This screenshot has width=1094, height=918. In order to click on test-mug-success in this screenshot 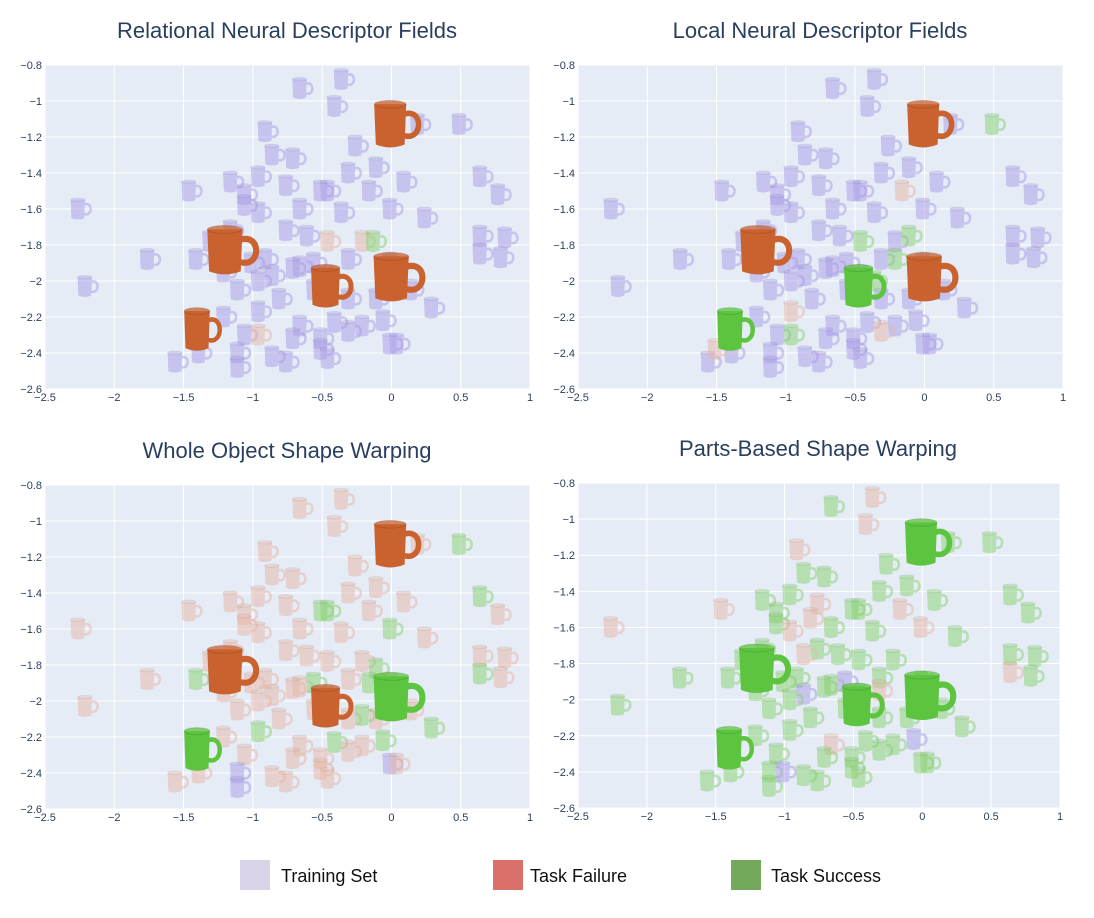, I will do `click(865, 285)`.